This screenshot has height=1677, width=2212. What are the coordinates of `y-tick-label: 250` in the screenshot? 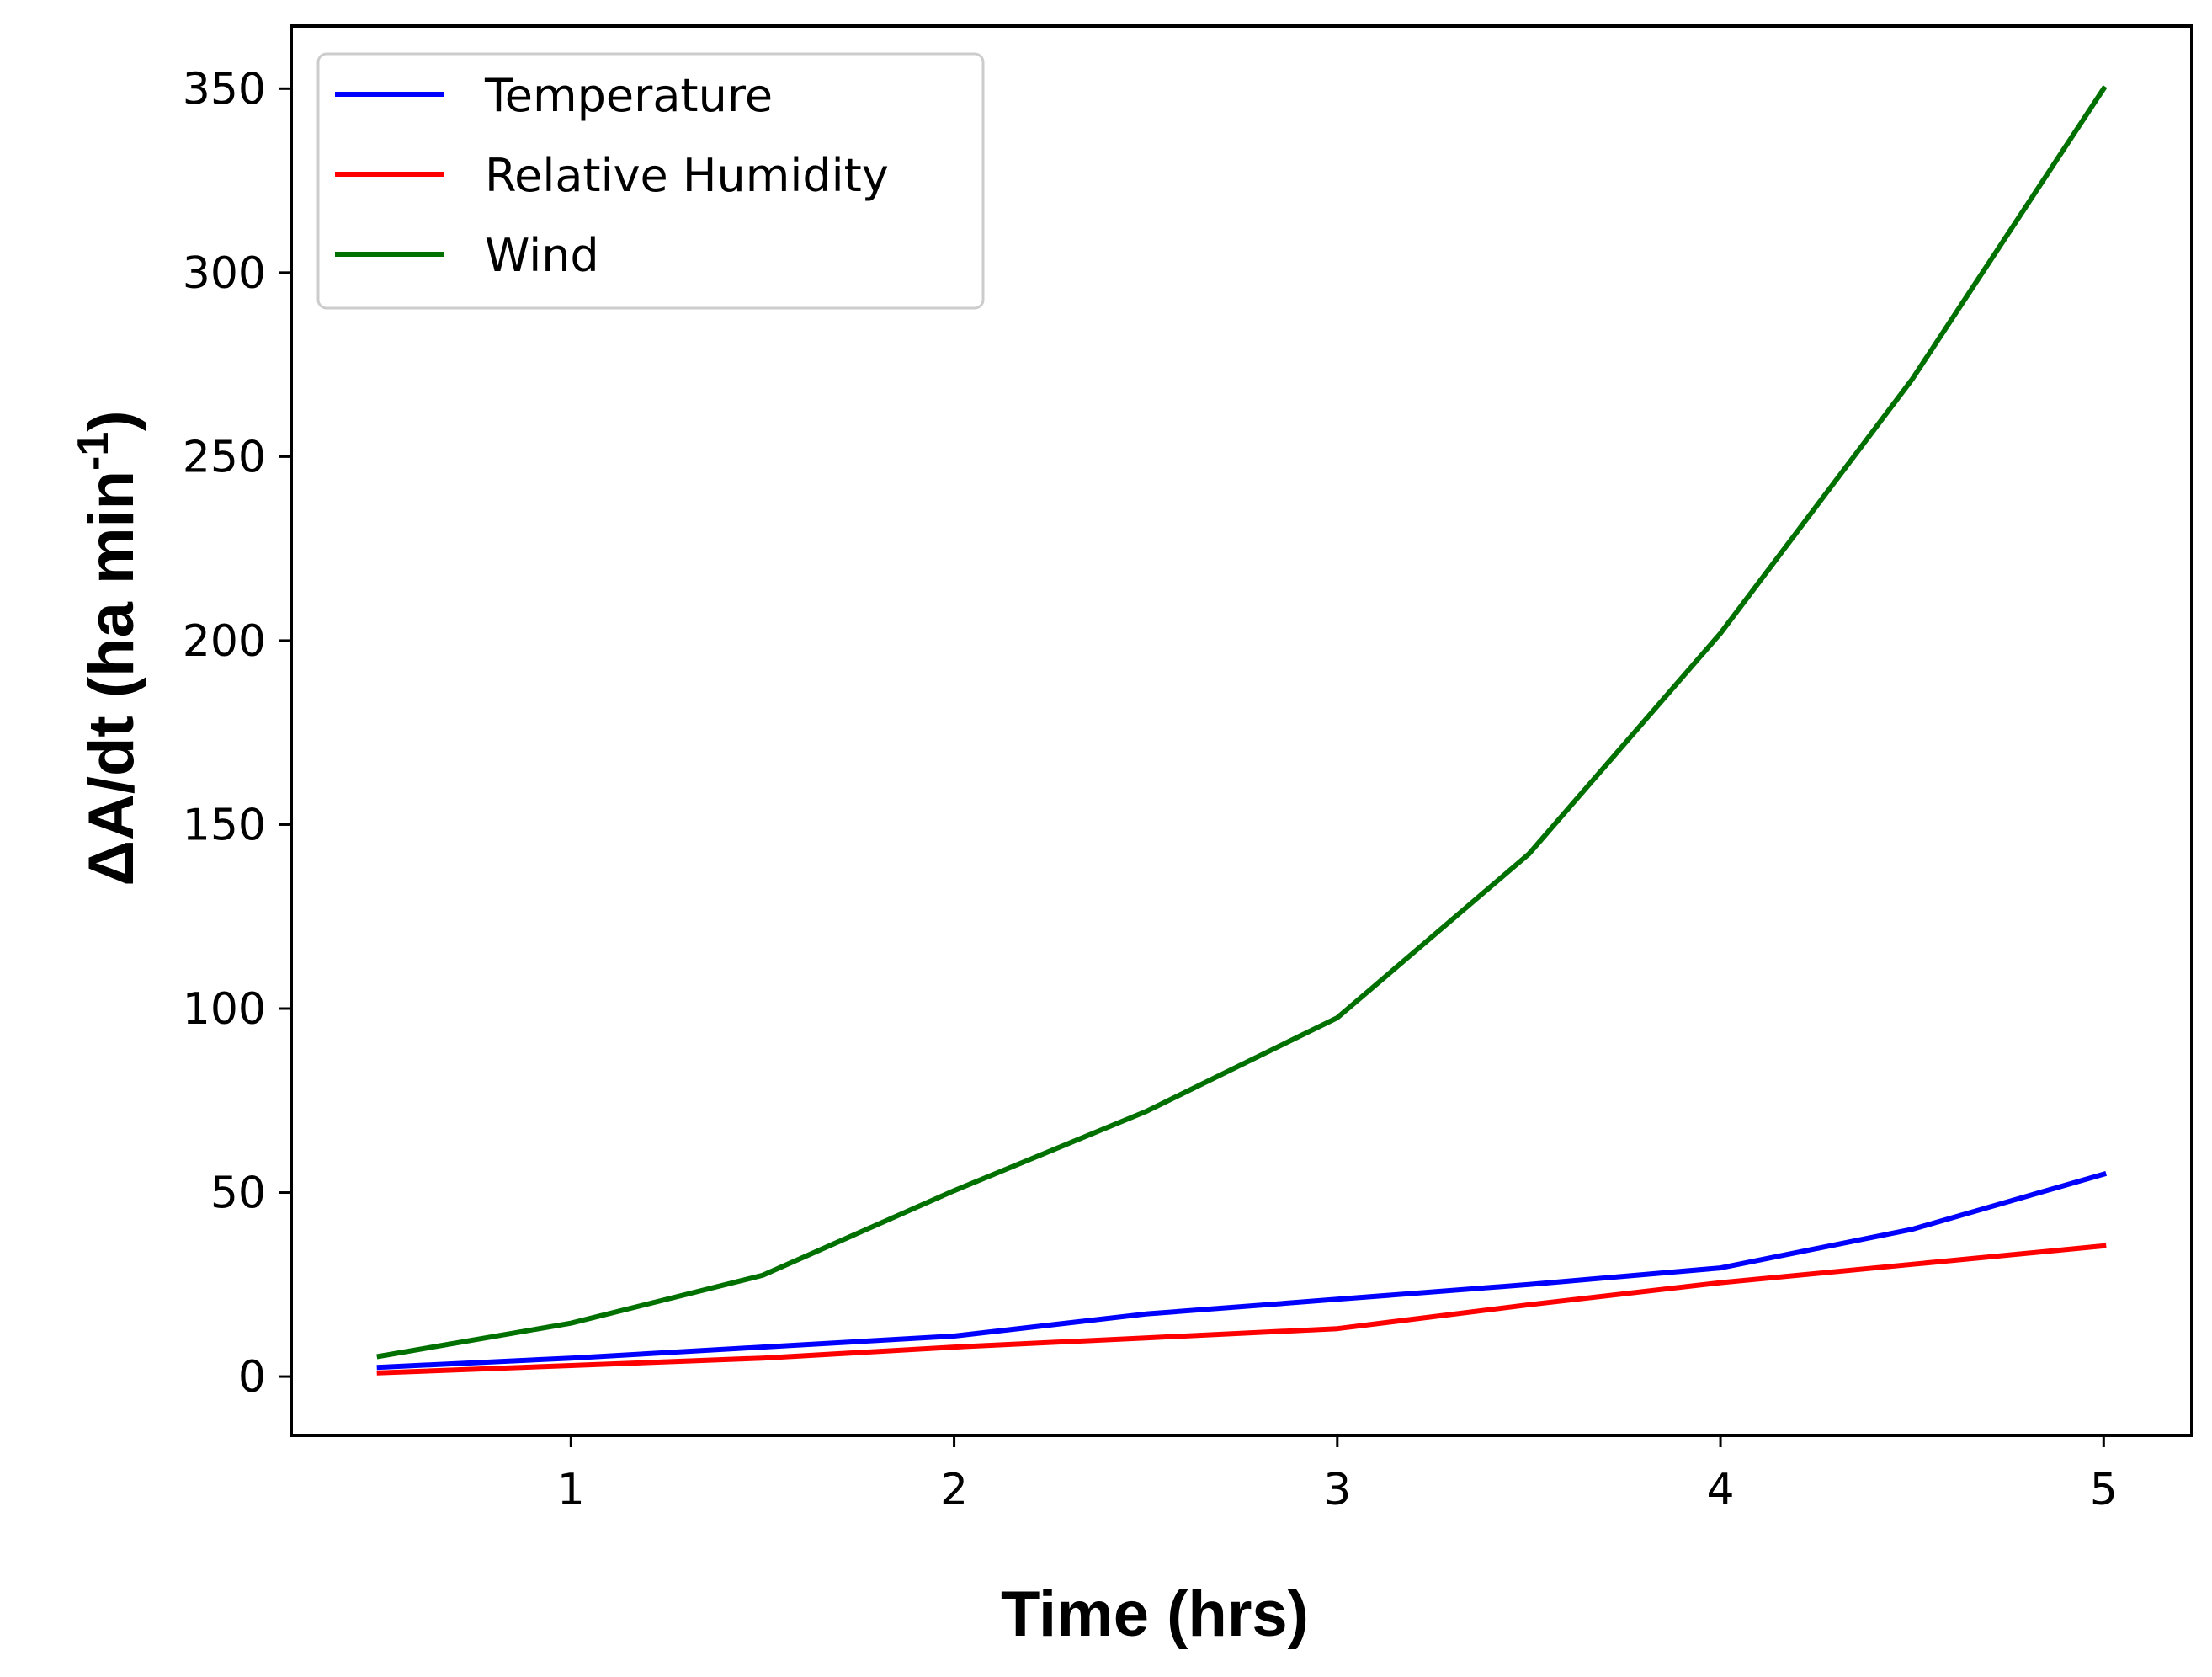 It's located at (224, 457).